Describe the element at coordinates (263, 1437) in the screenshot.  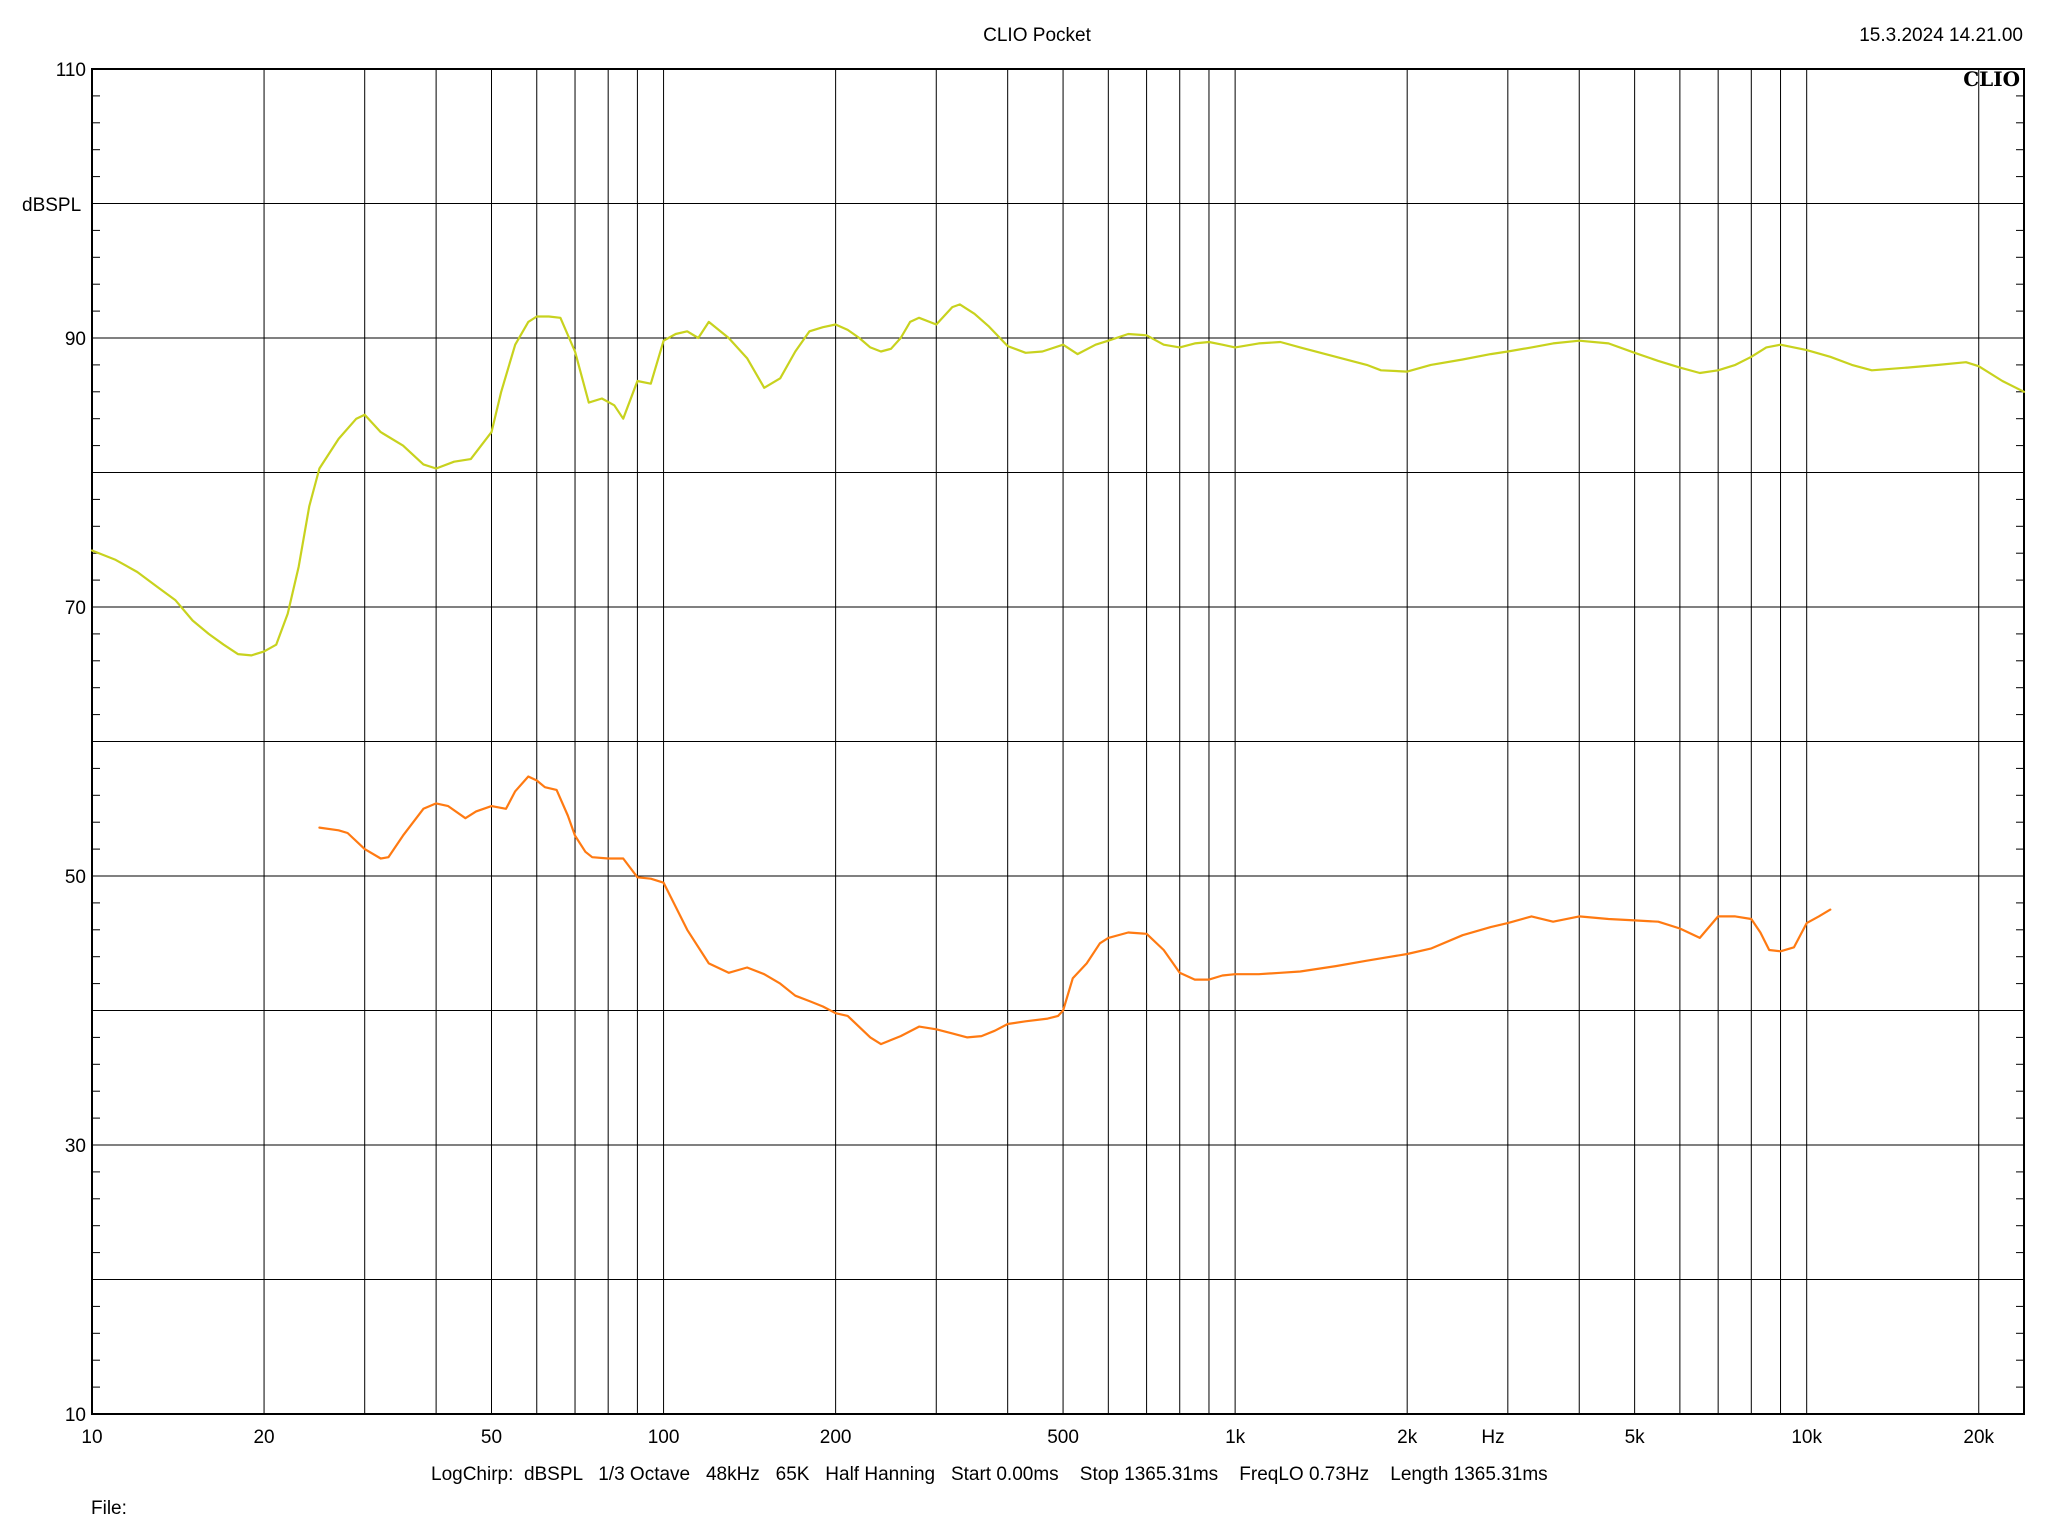
I see `x-tick-label: 20` at that location.